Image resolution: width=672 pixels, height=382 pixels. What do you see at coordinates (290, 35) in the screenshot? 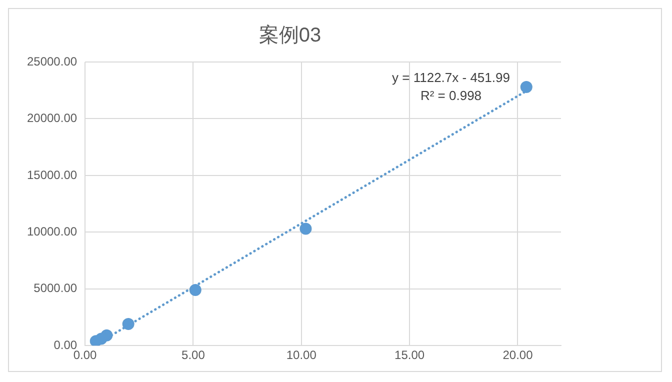
I see `chart-title: 案例03` at bounding box center [290, 35].